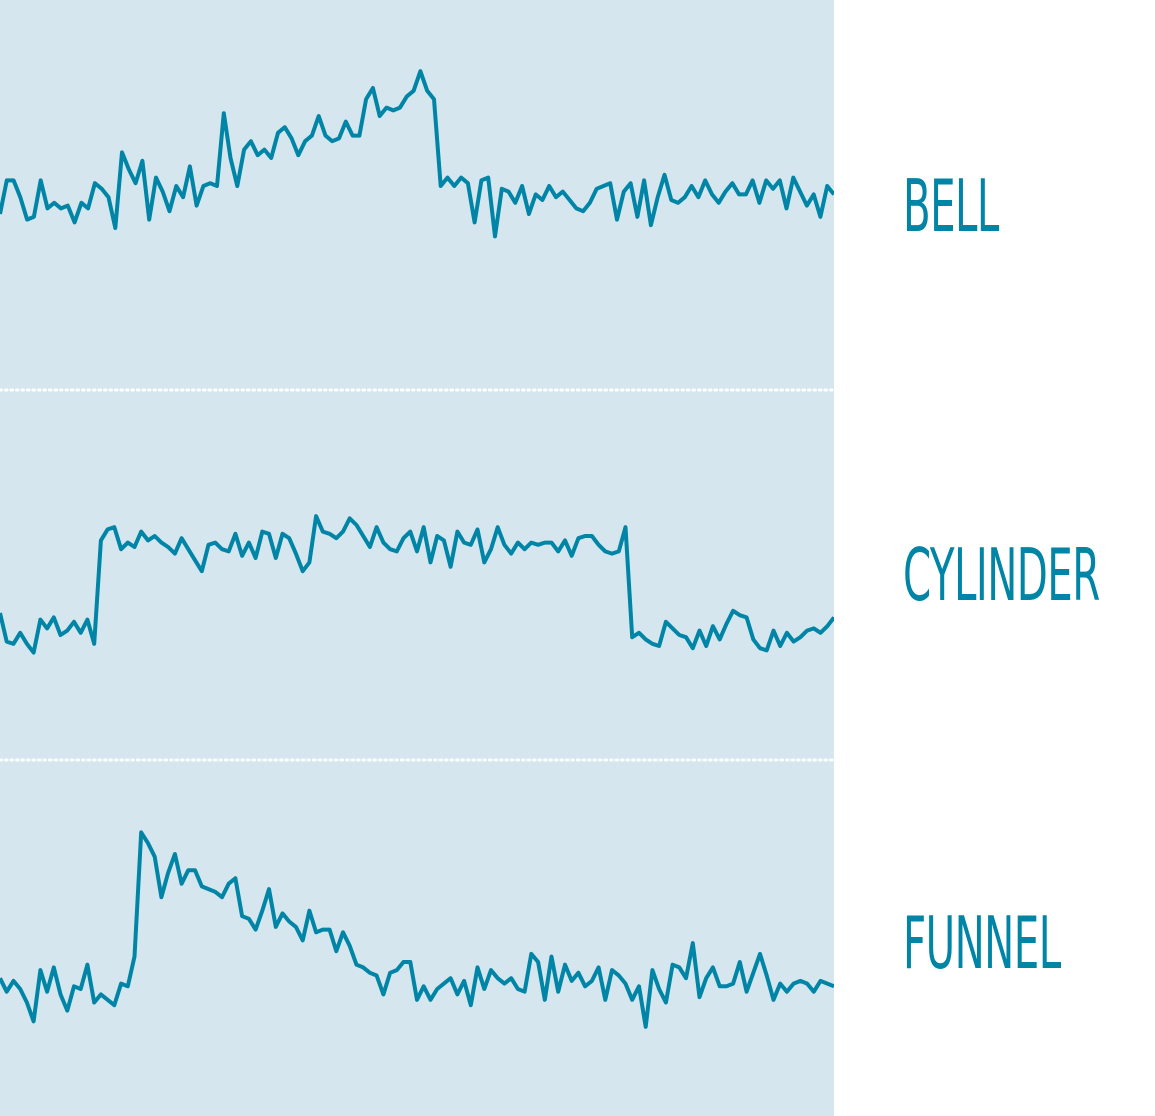 Image resolution: width=1155 pixels, height=1116 pixels. What do you see at coordinates (417, 154) in the screenshot?
I see `series-line-bell` at bounding box center [417, 154].